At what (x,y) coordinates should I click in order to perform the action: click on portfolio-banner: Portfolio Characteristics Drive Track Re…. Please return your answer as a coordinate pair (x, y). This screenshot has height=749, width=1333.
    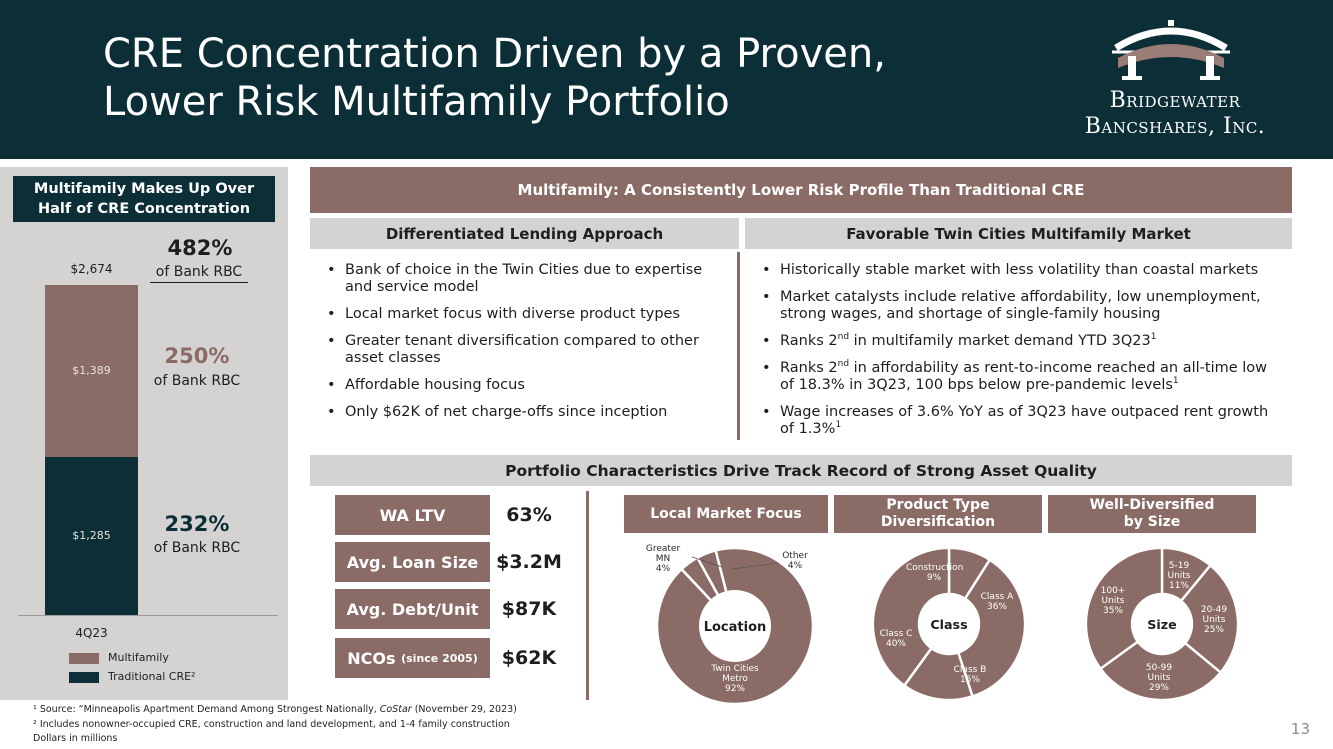
    Looking at the image, I should click on (801, 470).